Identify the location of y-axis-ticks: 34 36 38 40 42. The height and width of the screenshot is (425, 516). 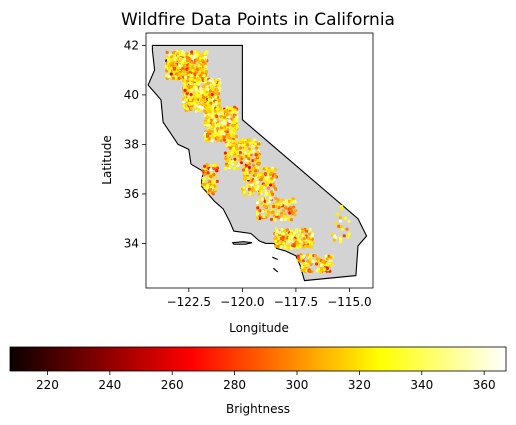
(135, 144).